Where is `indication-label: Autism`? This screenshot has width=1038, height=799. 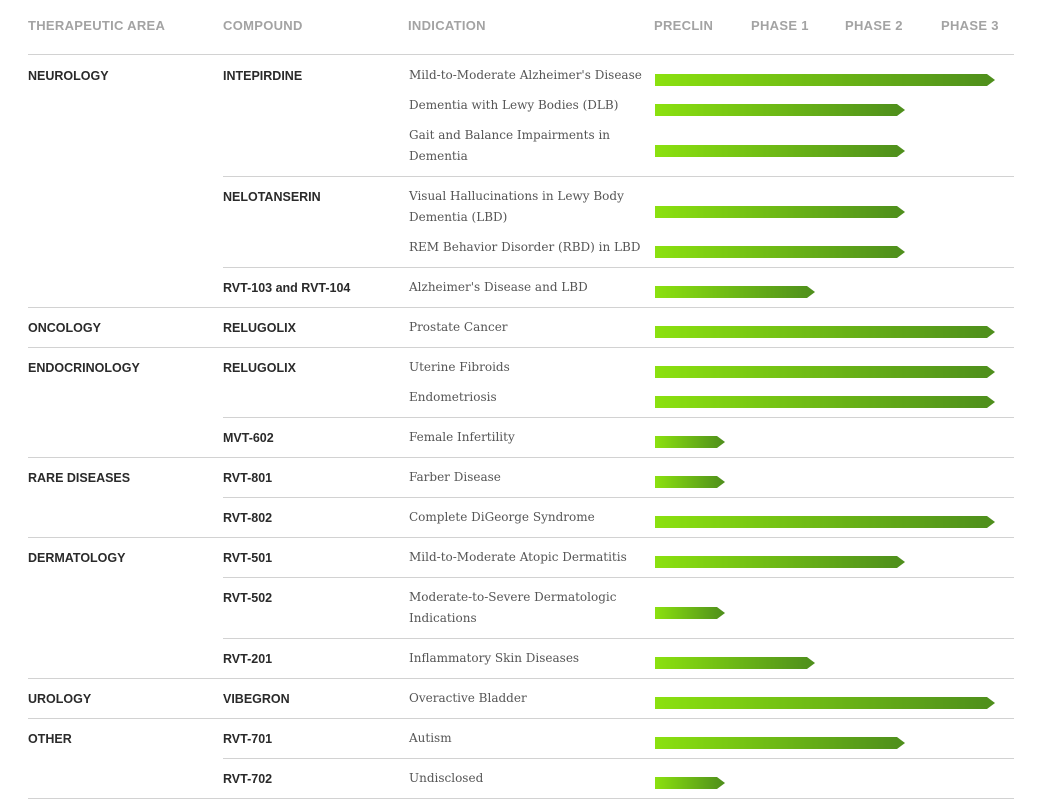
indication-label: Autism is located at coordinates (430, 738).